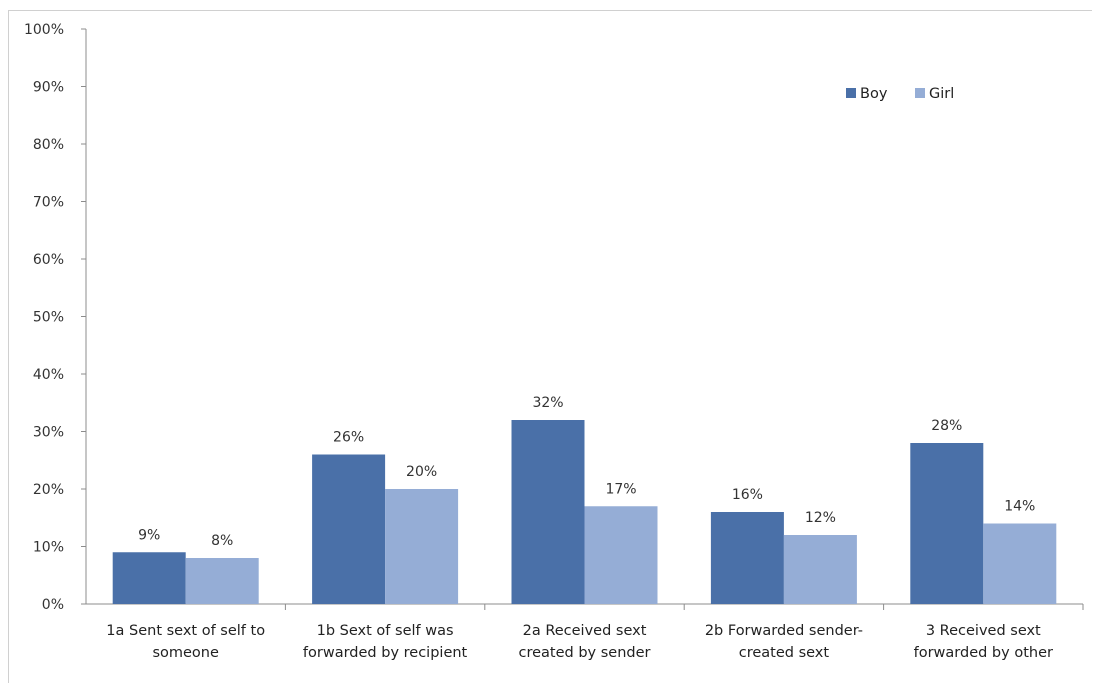  I want to click on x-tick-label: created sext, so click(784, 653).